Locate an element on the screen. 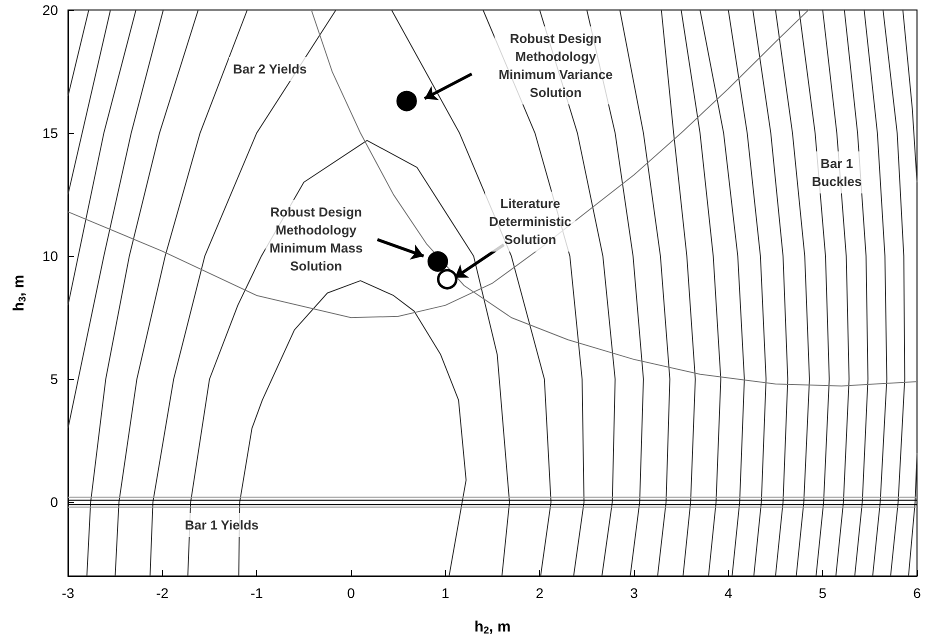 The width and height of the screenshot is (927, 644). y-tick-label: 10 is located at coordinates (50, 256).